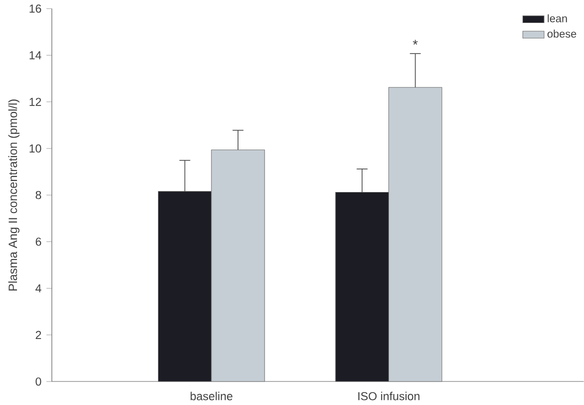 The width and height of the screenshot is (584, 405). What do you see at coordinates (415, 42) in the screenshot?
I see `annotation: *` at bounding box center [415, 42].